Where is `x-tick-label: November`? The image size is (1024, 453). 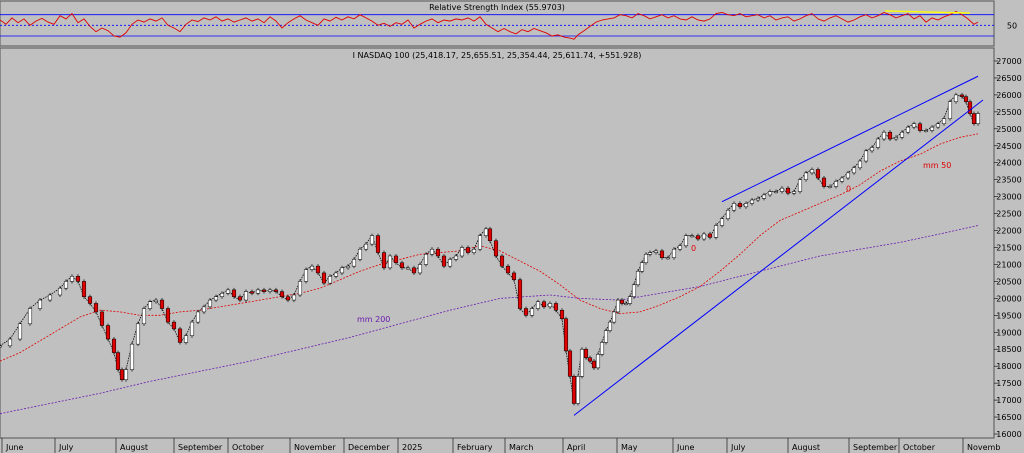 x-tick-label: November is located at coordinates (315, 447).